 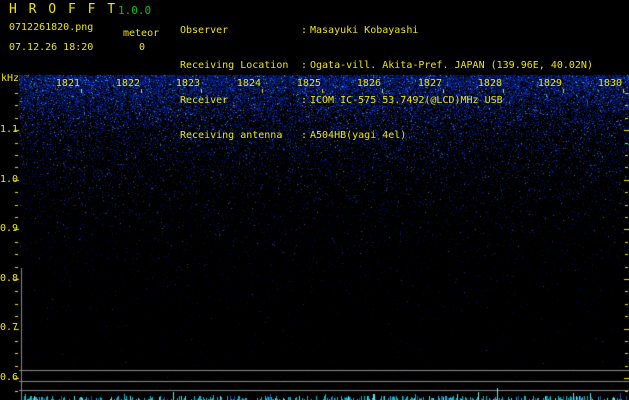 What do you see at coordinates (358, 135) in the screenshot?
I see `info-value: A504HB(yagi 4el)` at bounding box center [358, 135].